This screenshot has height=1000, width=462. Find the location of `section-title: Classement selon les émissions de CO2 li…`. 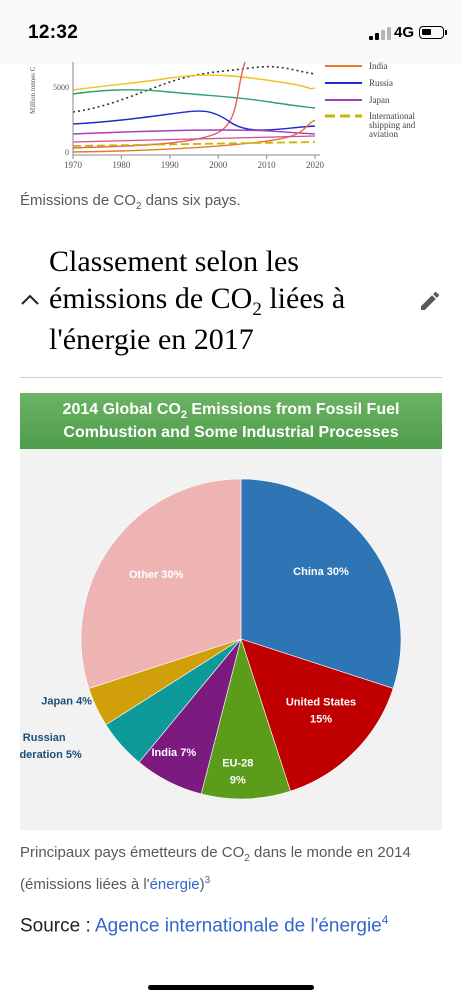

section-title: Classement selon les émissions de CO2 li… is located at coordinates (197, 300).